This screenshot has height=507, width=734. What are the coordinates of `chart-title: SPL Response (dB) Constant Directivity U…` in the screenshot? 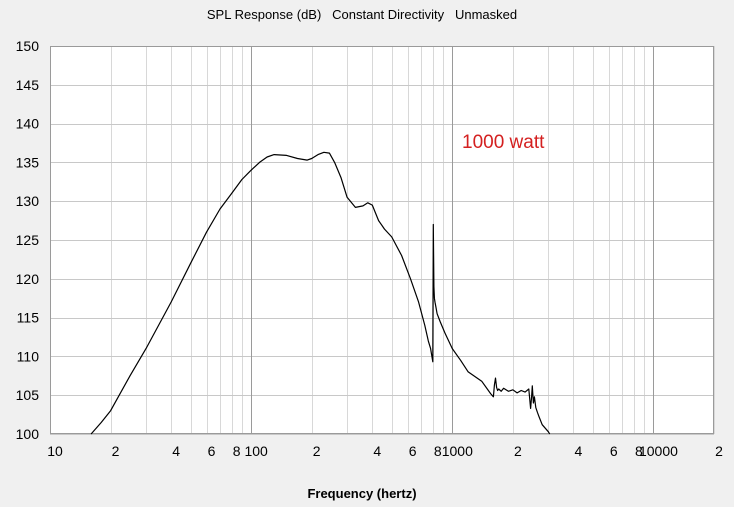 It's located at (362, 14).